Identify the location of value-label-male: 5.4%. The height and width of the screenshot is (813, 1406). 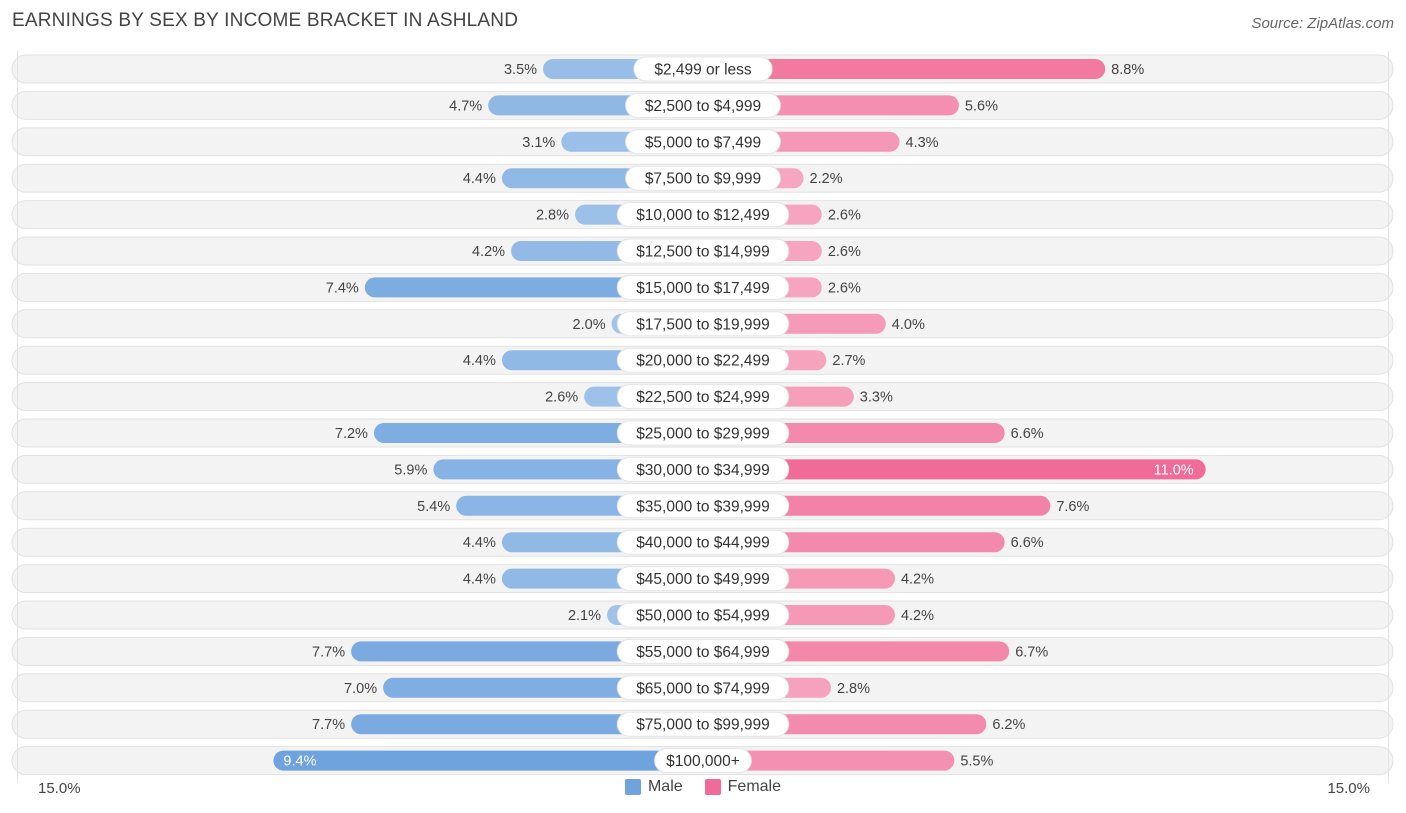
(433, 507).